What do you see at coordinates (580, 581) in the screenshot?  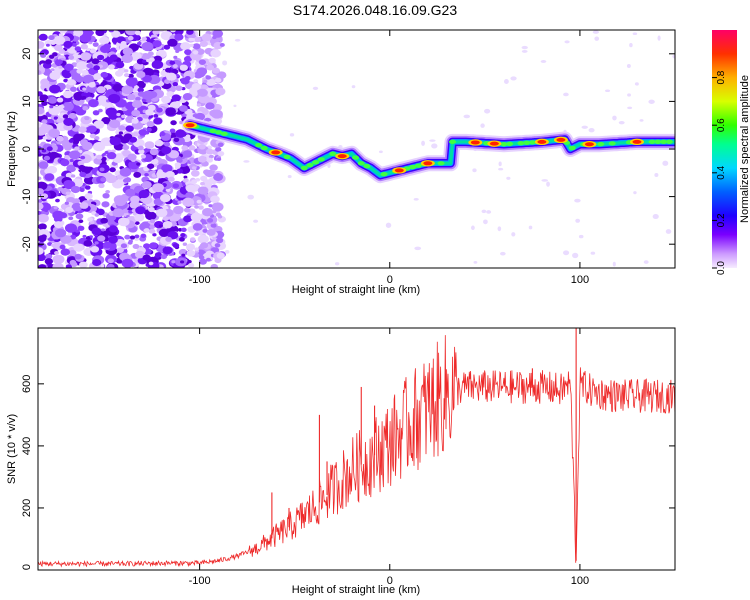 I see `x-tick-label: 100` at bounding box center [580, 581].